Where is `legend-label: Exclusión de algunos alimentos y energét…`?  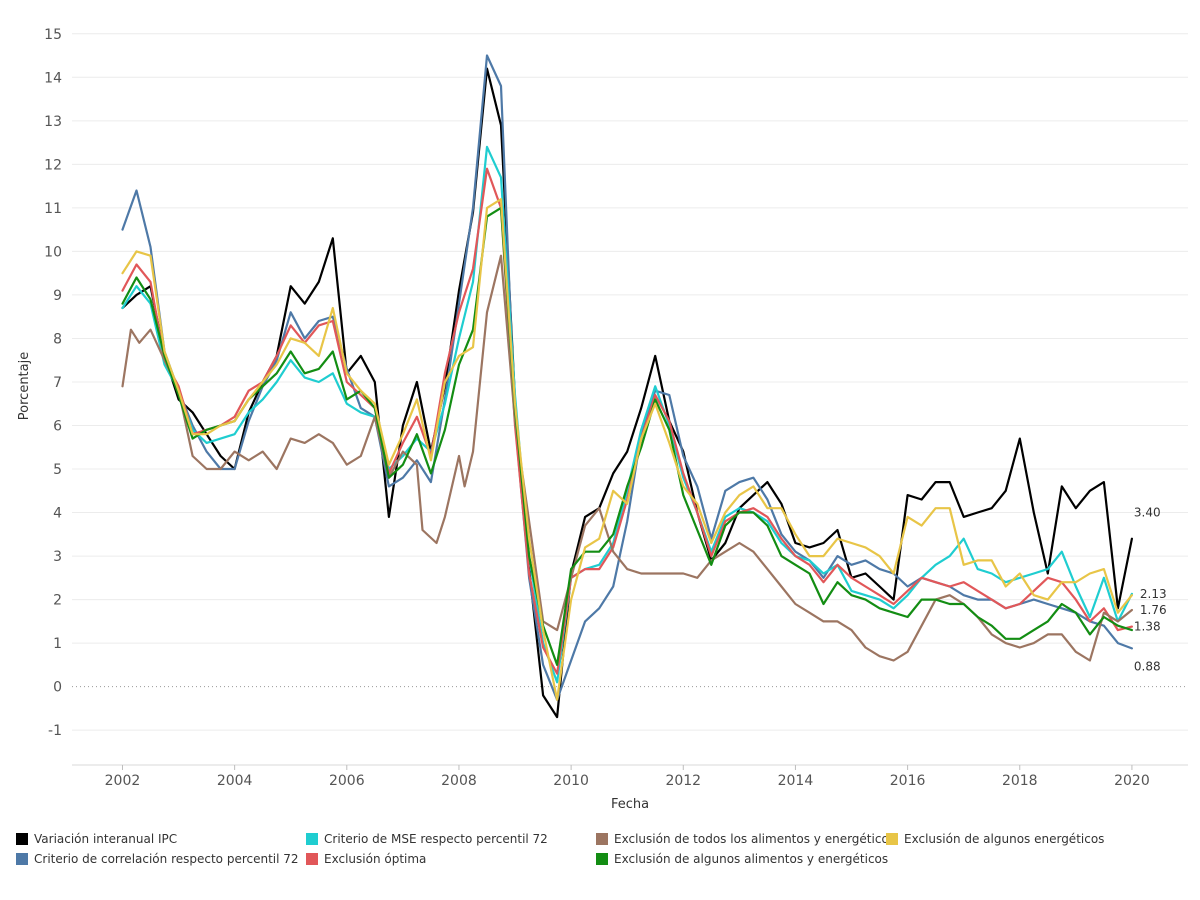 legend-label: Exclusión de algunos alimentos y energét… is located at coordinates (751, 859).